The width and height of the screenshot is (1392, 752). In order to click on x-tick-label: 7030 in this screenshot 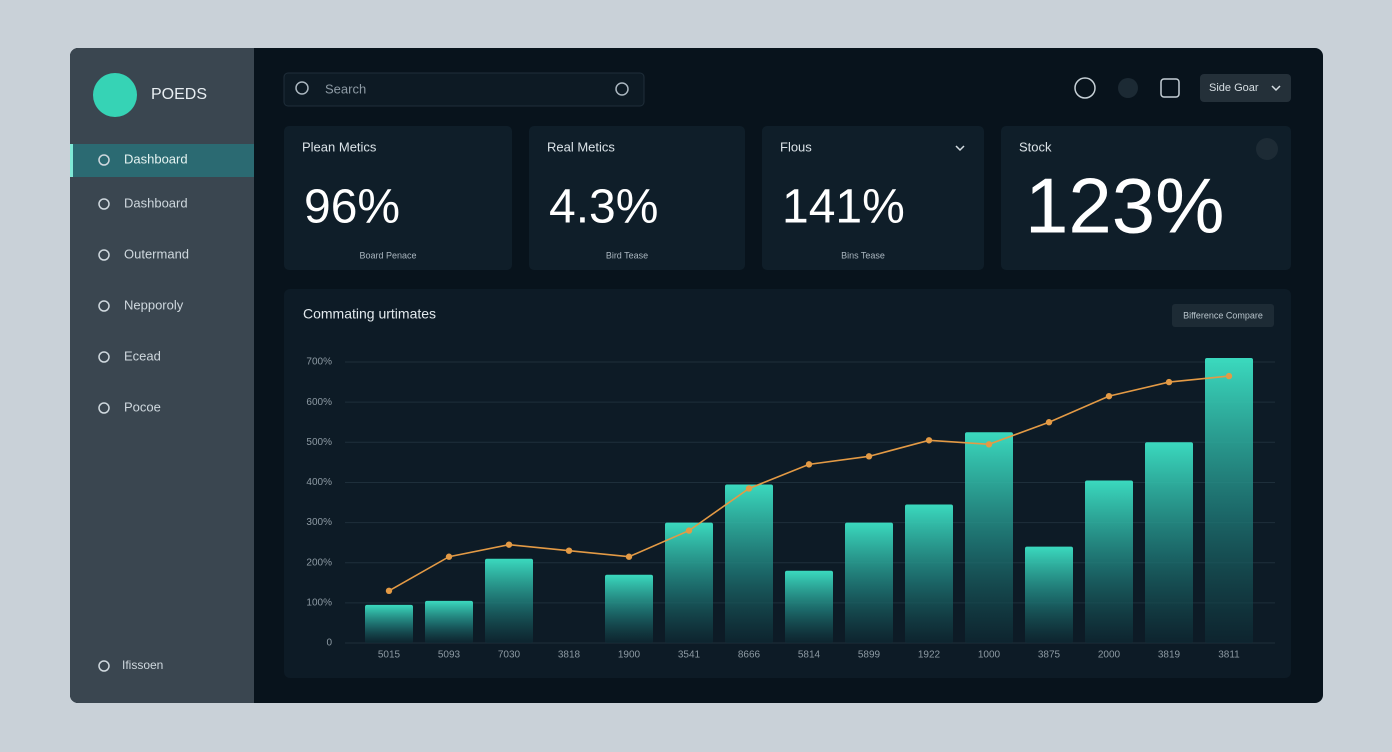, I will do `click(509, 655)`.